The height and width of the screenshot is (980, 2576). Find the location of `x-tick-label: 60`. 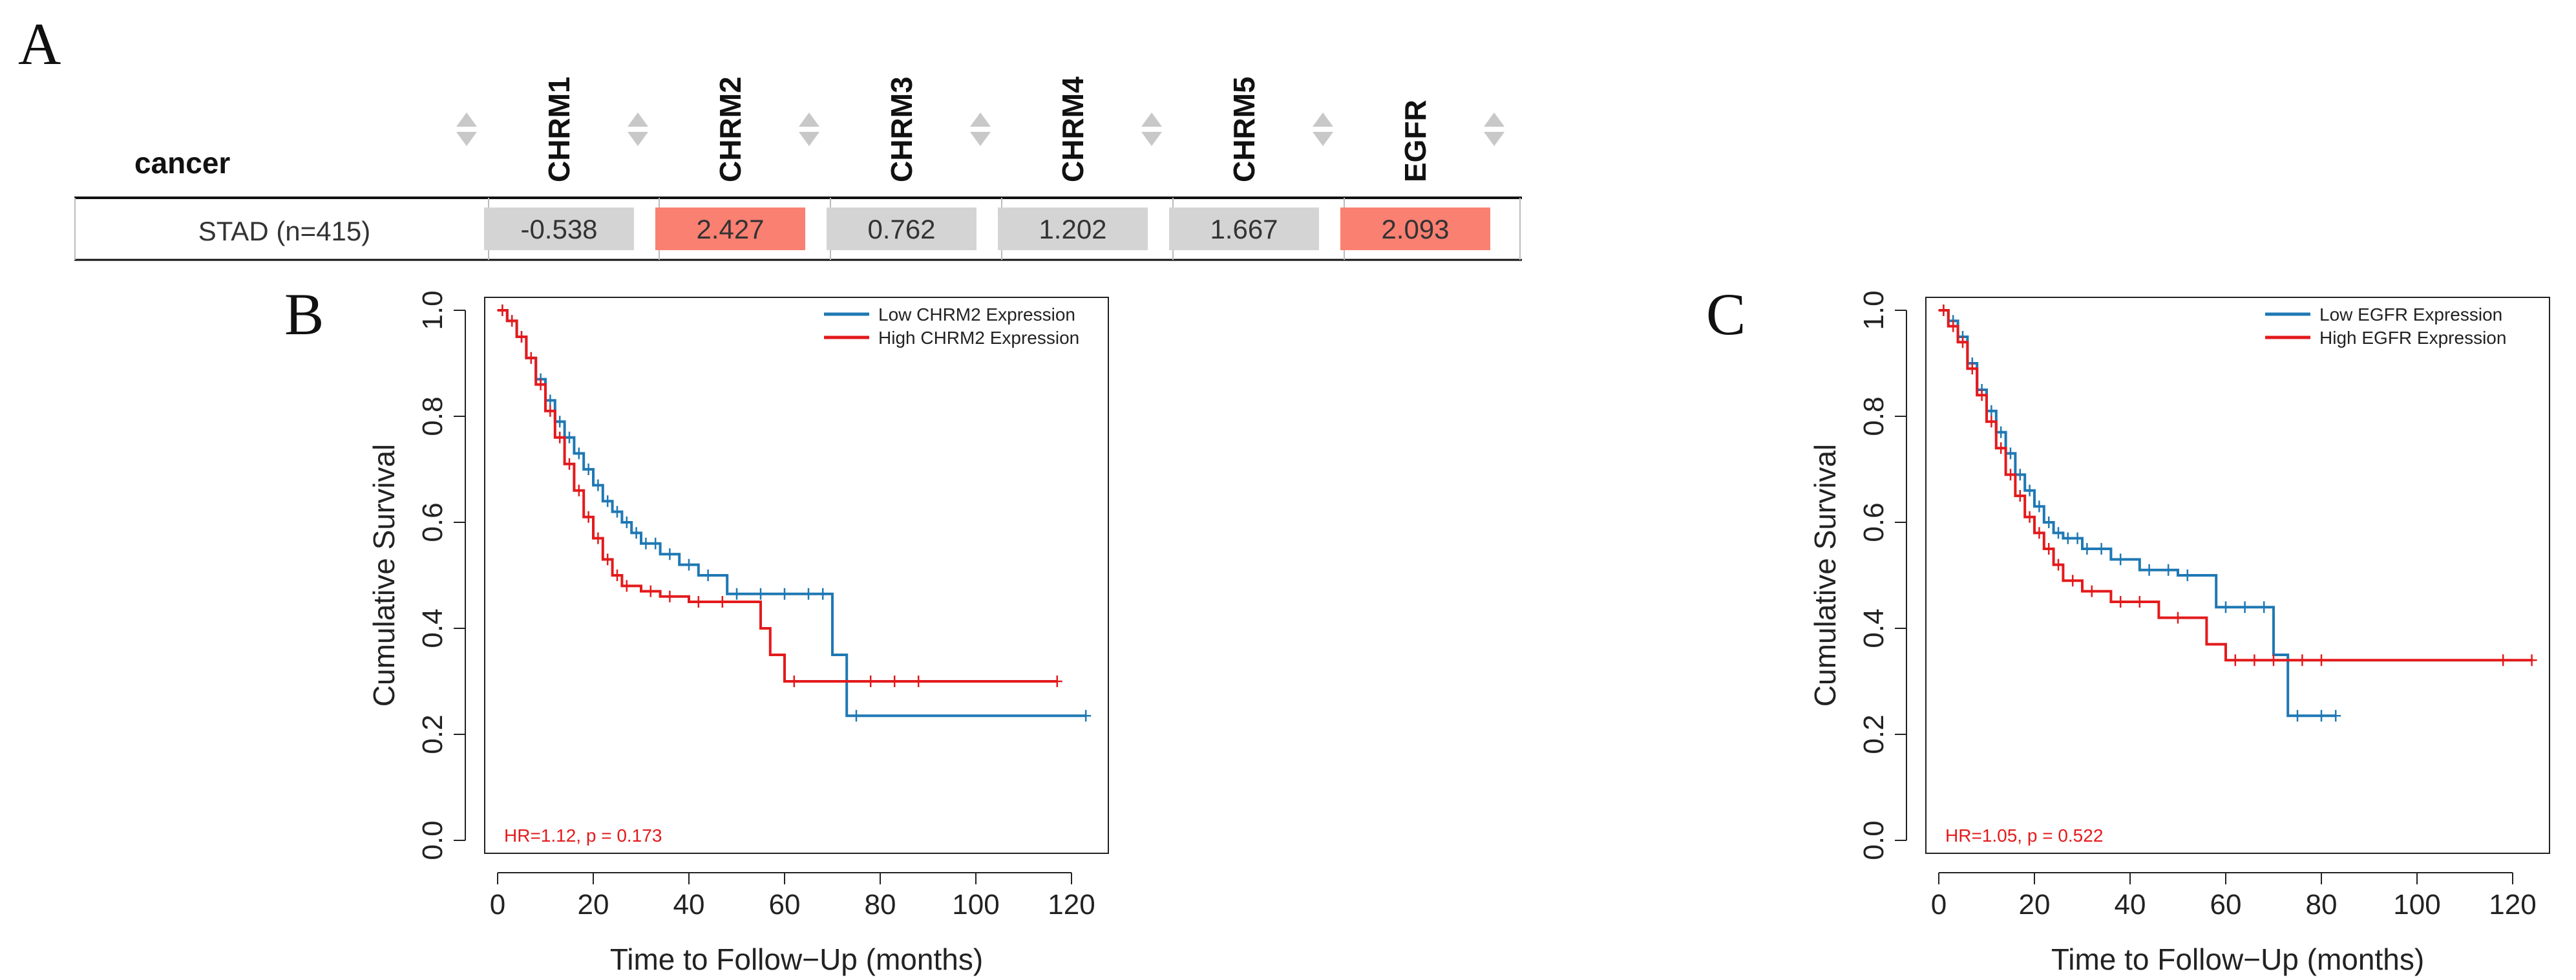

x-tick-label: 60 is located at coordinates (785, 905).